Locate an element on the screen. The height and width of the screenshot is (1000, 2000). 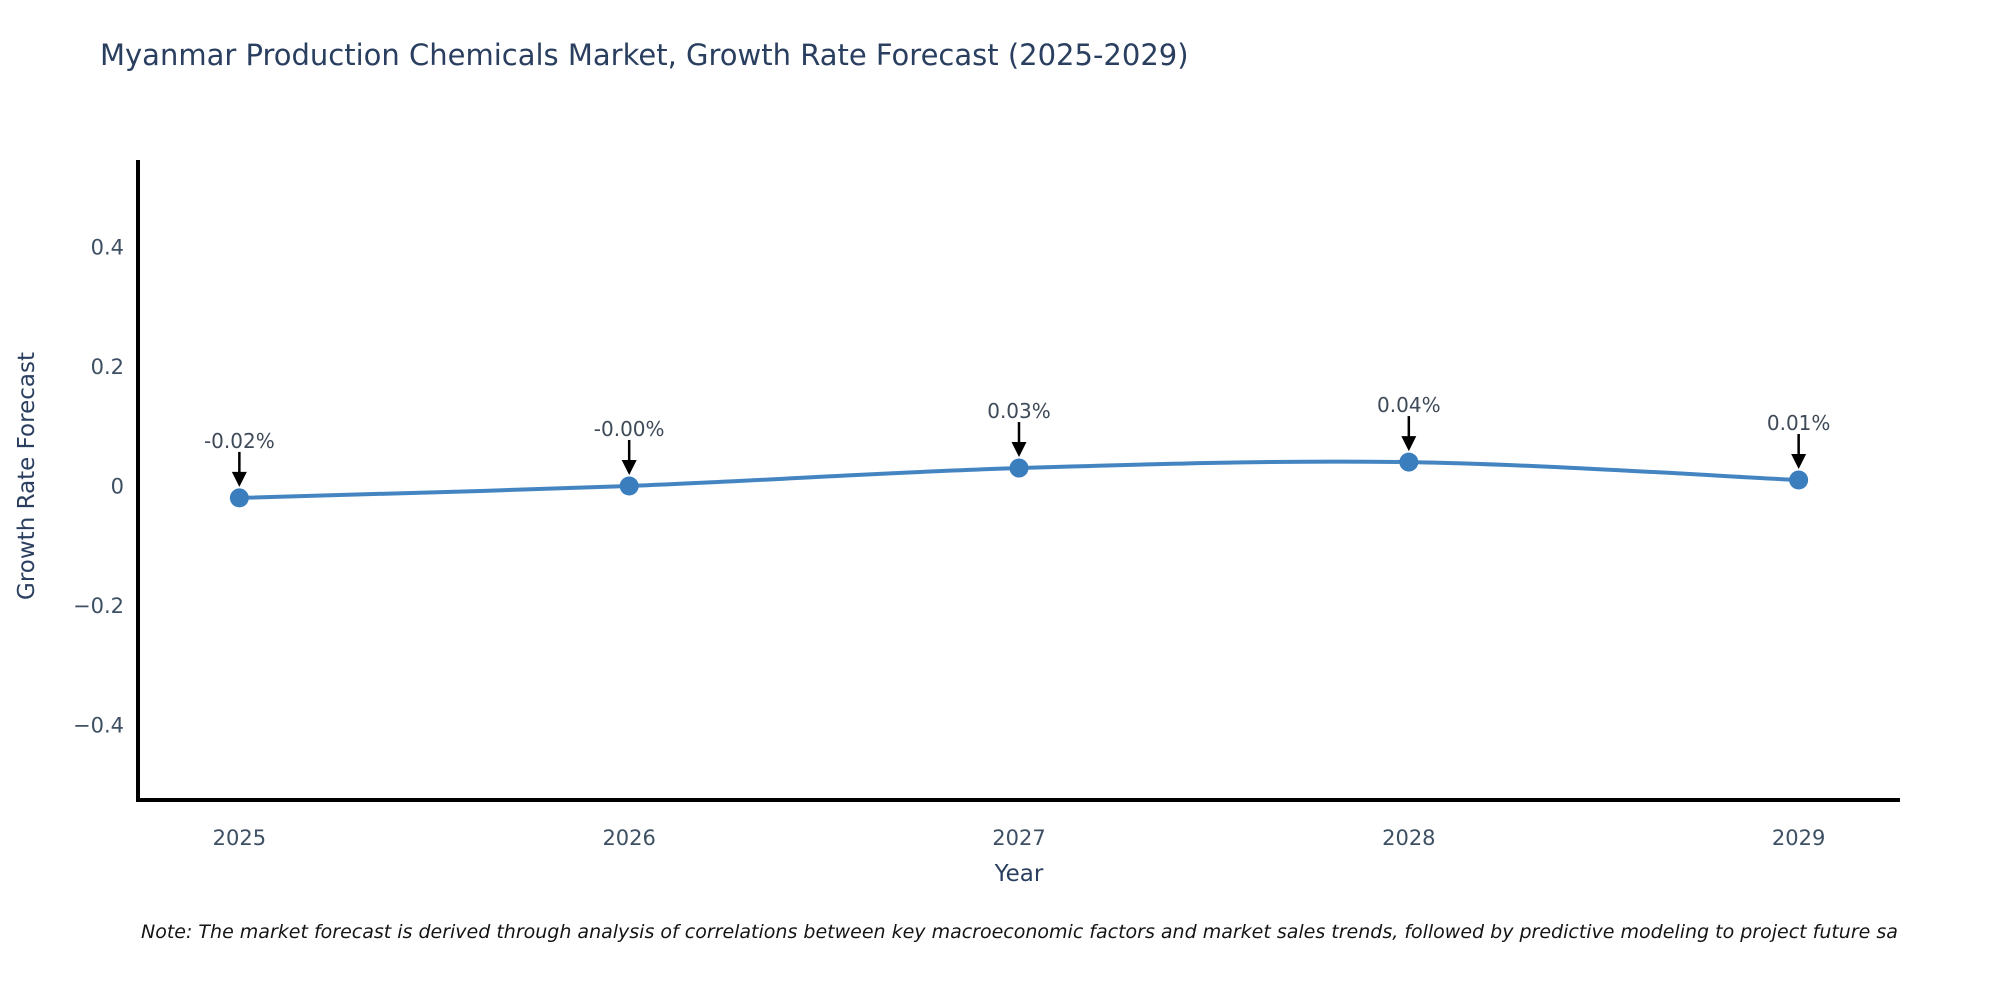
y-tick-label: 0 is located at coordinates (117, 486).